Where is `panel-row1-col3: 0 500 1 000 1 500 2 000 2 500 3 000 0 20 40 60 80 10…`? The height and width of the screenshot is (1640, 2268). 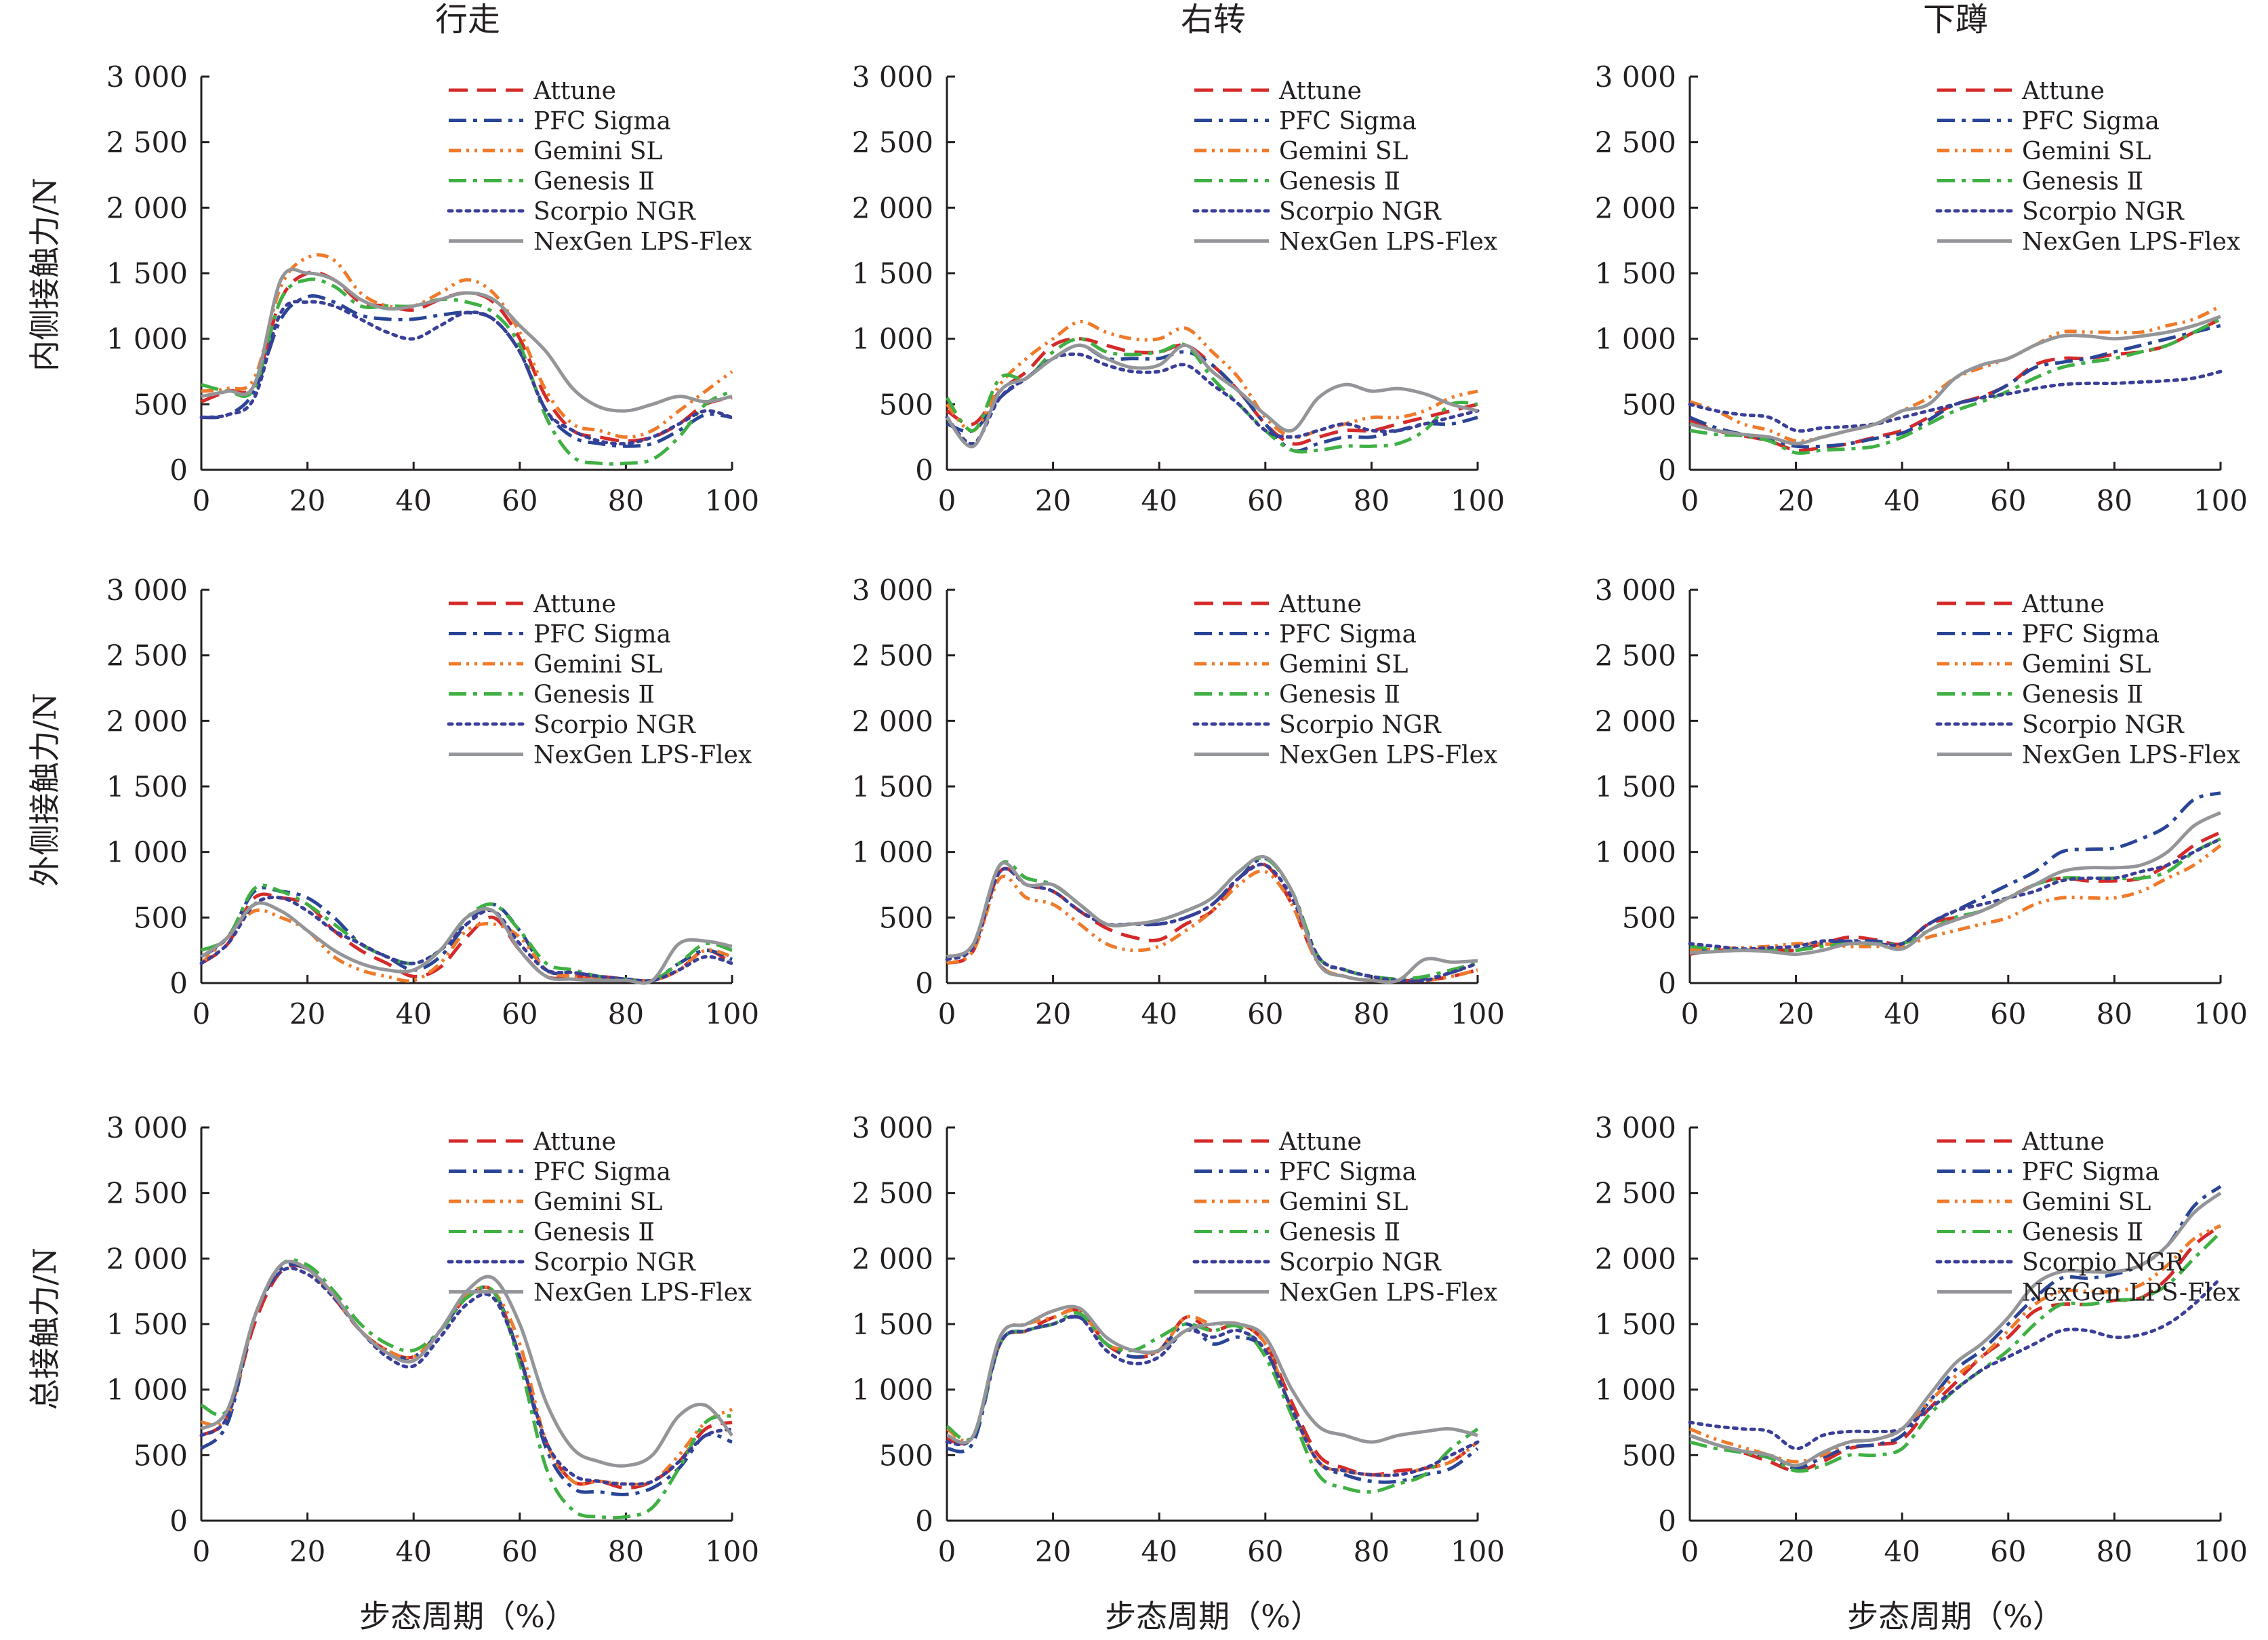 panel-row1-col3: 0 500 1 000 1 500 2 000 2 500 3 000 0 20 40 60 80 10… is located at coordinates (1921, 288).